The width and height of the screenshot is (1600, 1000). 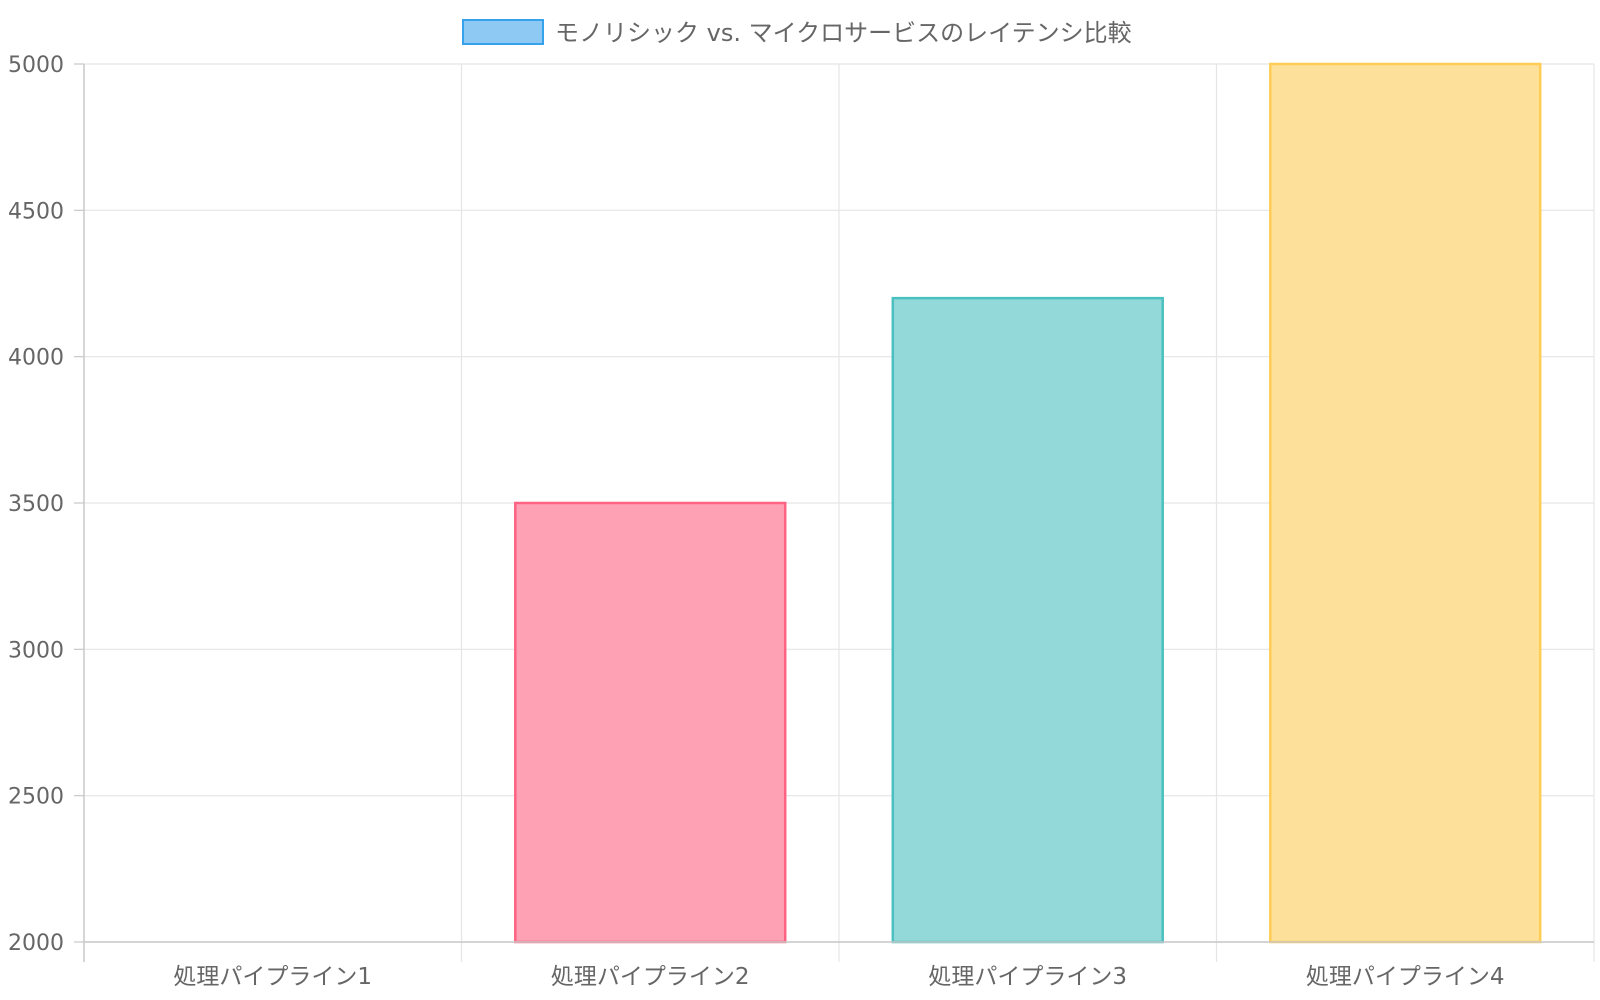 What do you see at coordinates (1405, 977) in the screenshot?
I see `x-category-label: 処理パイプライン4` at bounding box center [1405, 977].